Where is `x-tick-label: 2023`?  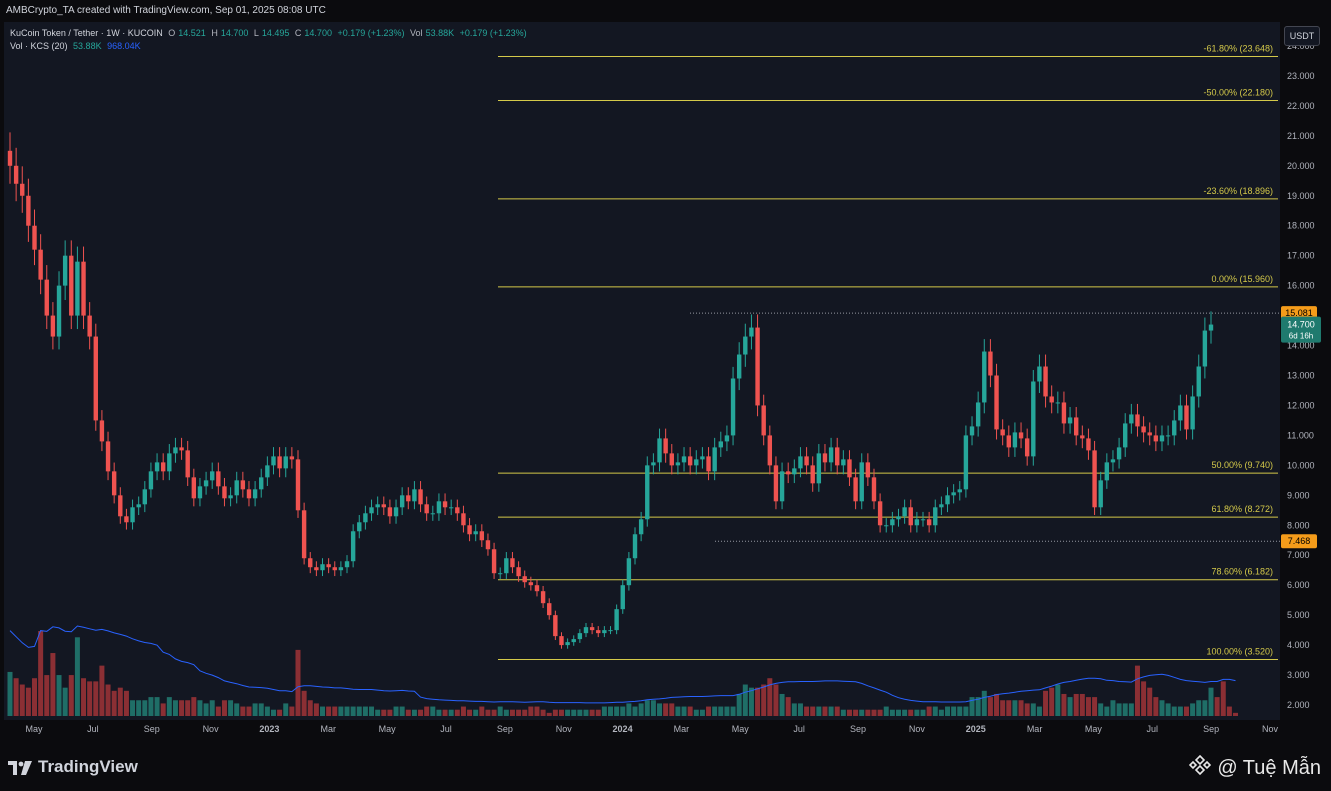
x-tick-label: 2023 is located at coordinates (269, 729).